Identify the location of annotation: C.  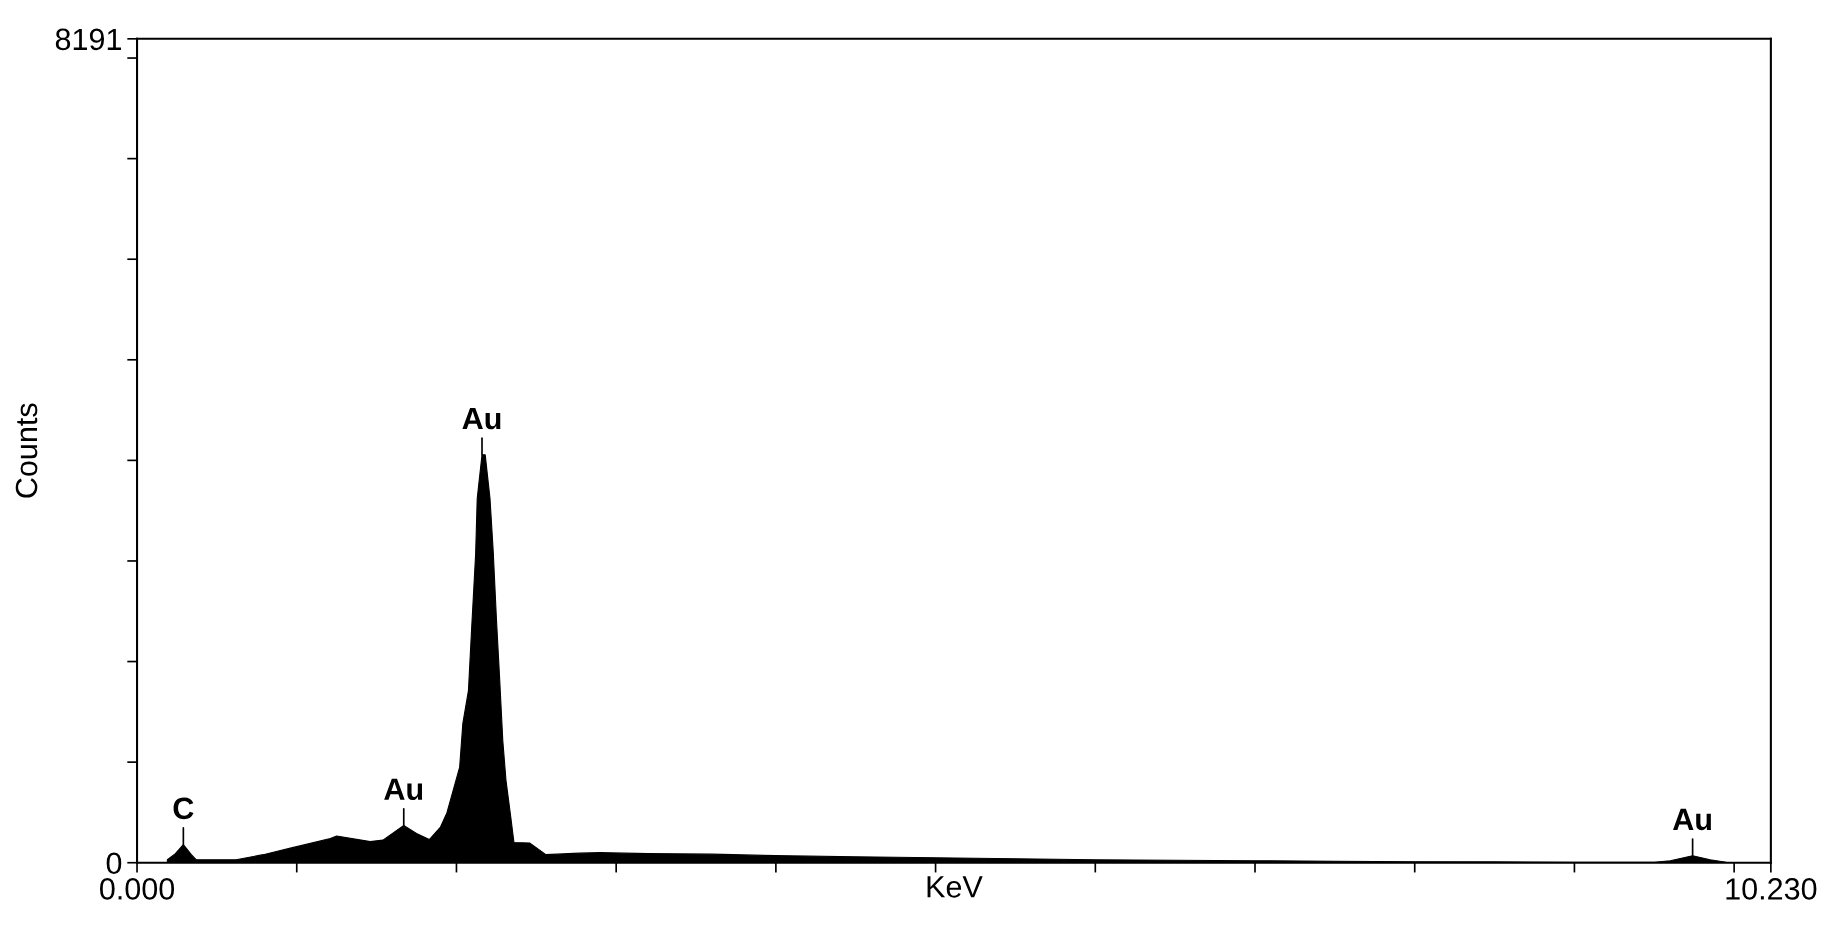
(183, 808).